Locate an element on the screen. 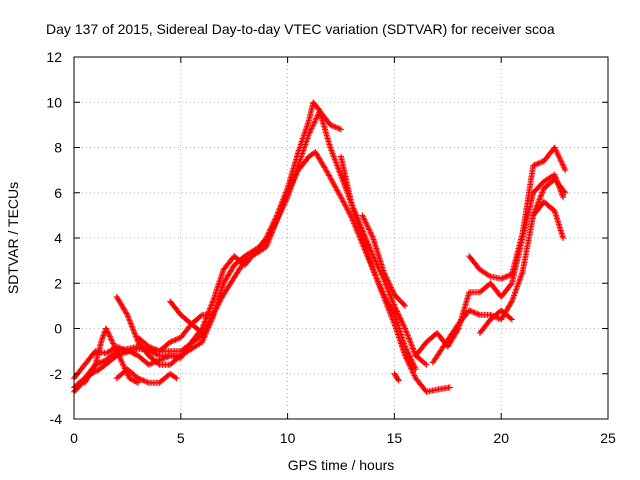 The width and height of the screenshot is (640, 480). y-axis-title: SDTVAR / TECUs is located at coordinates (13, 238).